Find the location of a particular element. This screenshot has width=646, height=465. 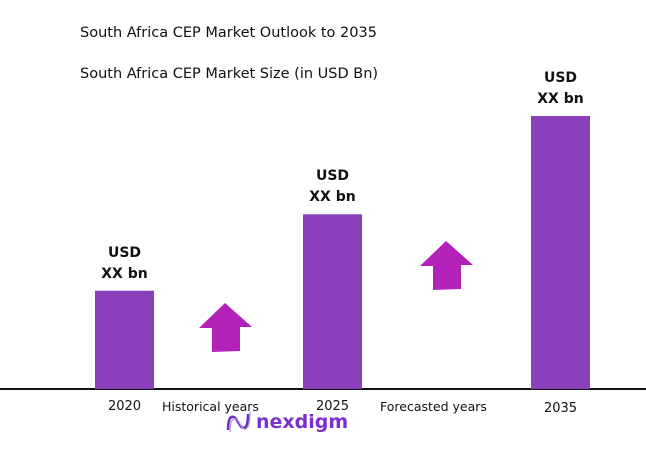

logo-wave-icon is located at coordinates (238, 422).